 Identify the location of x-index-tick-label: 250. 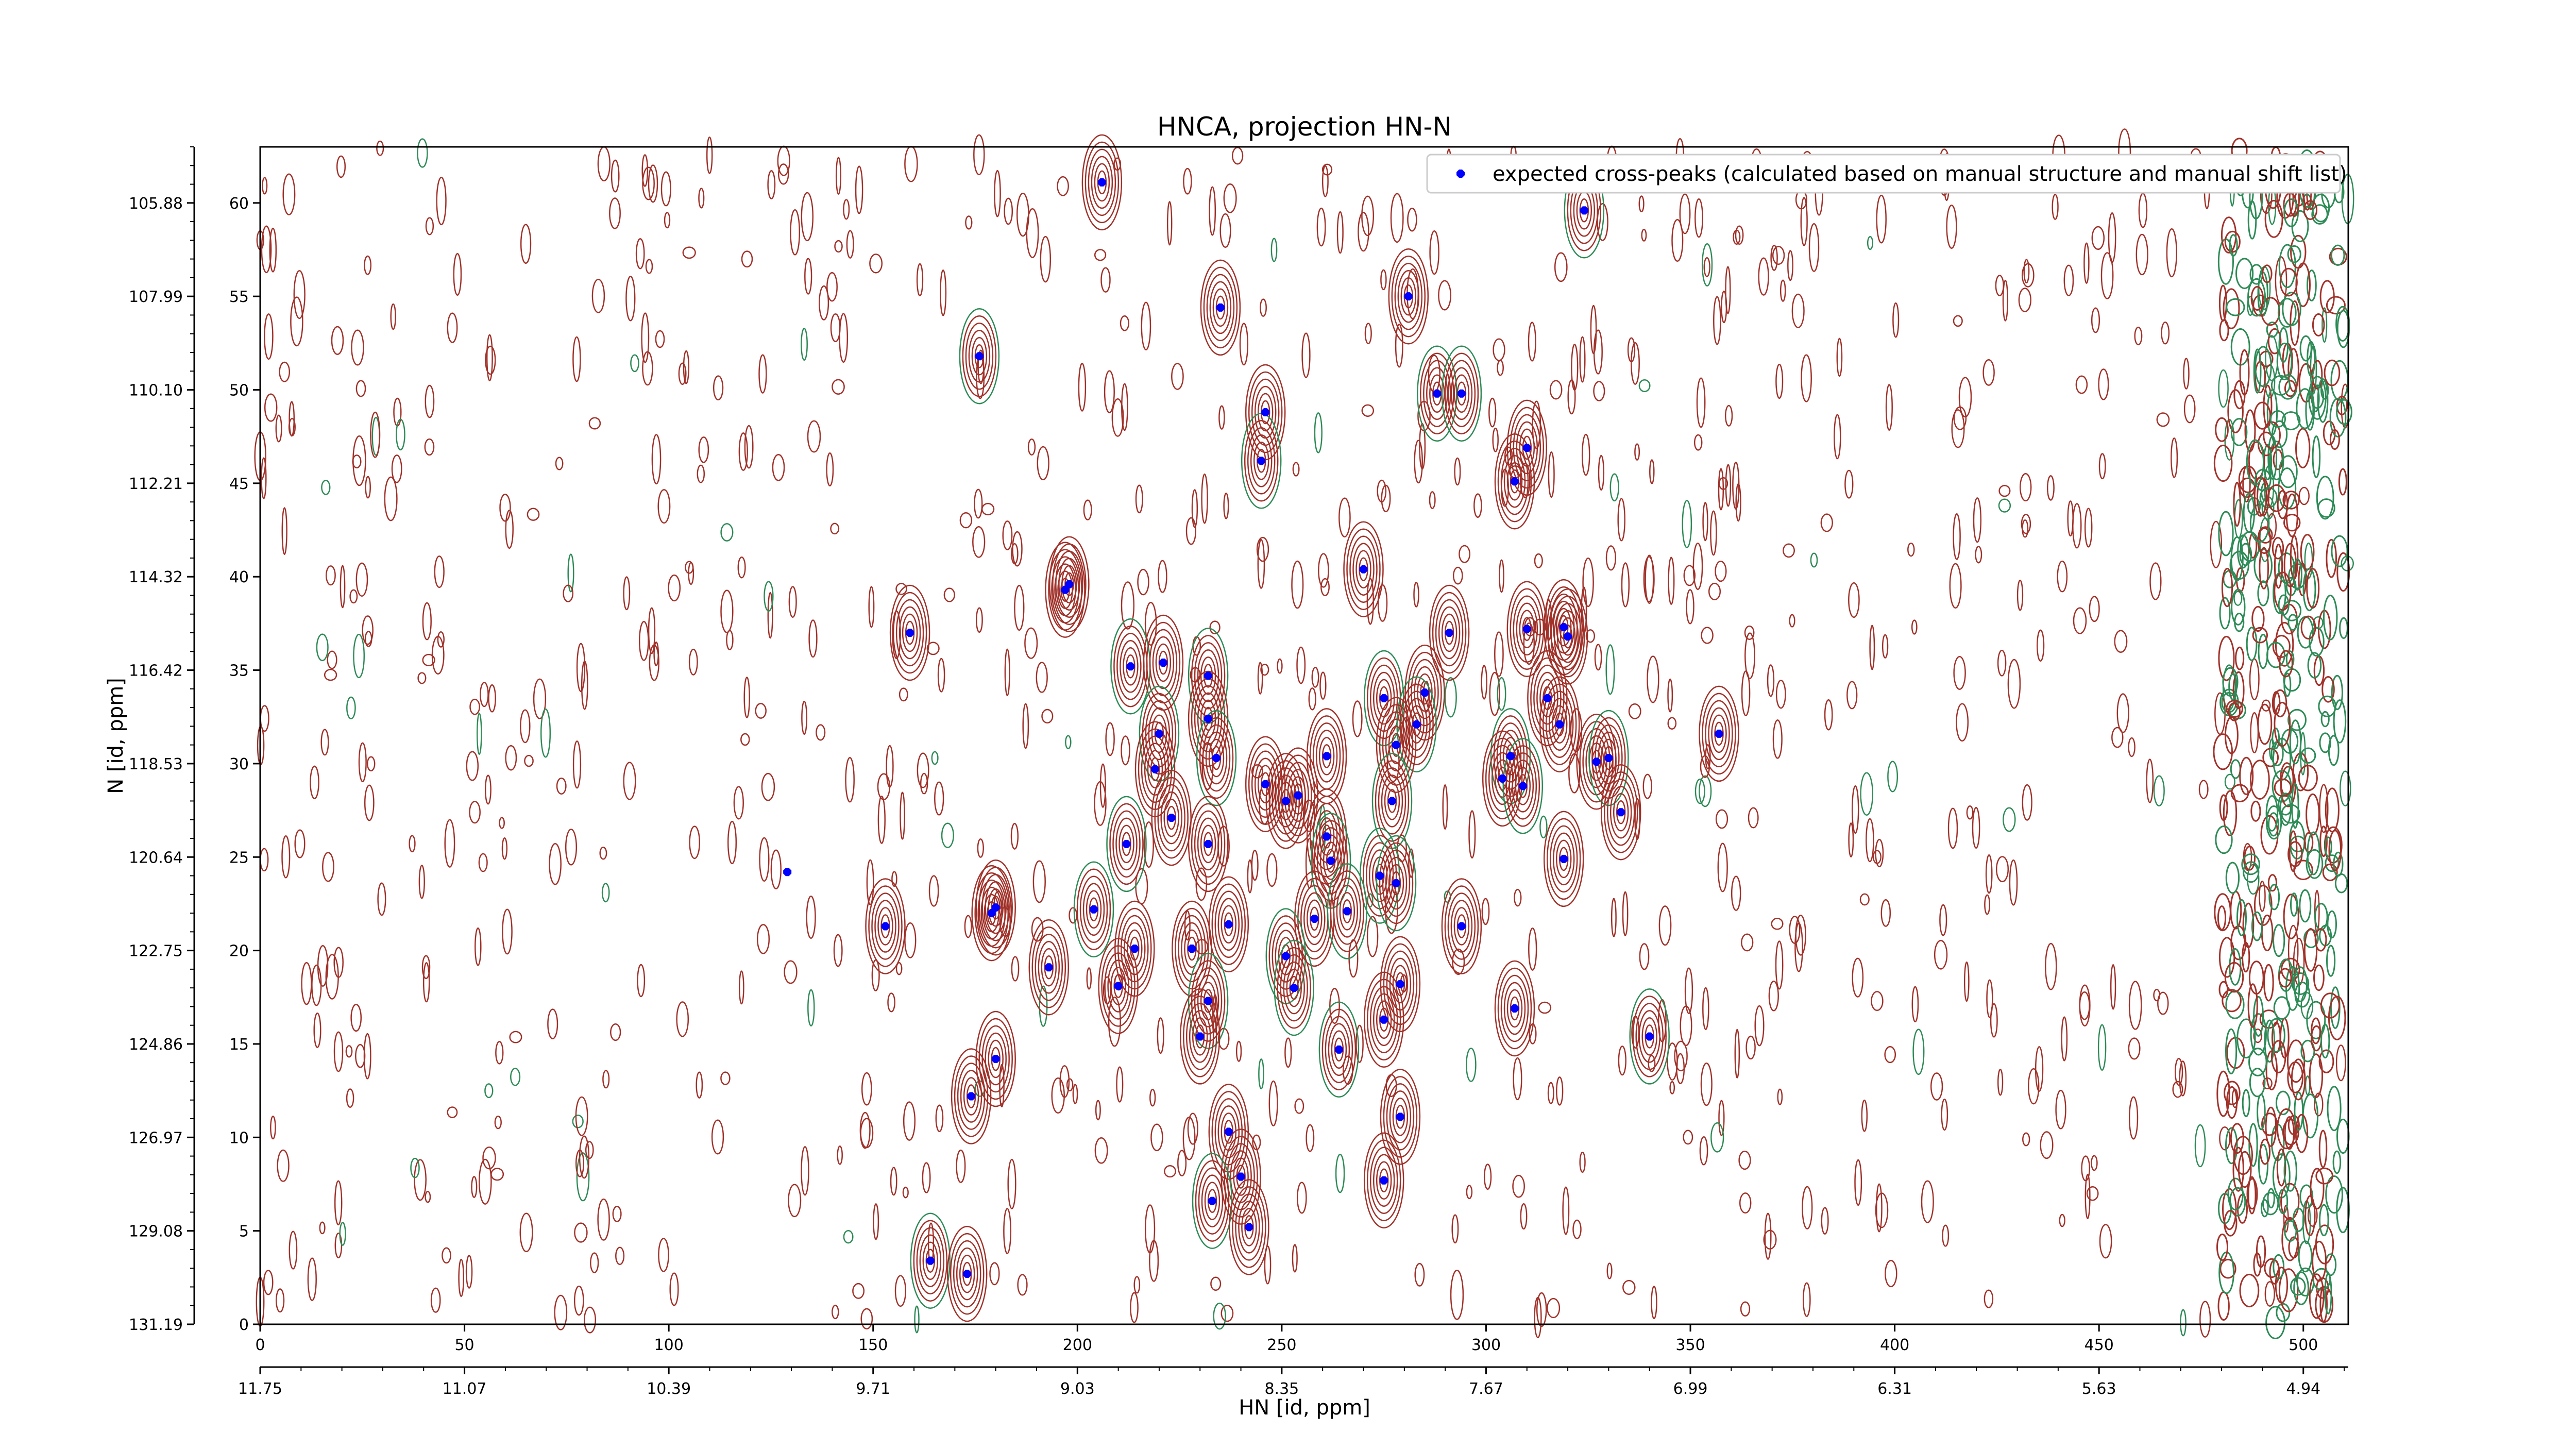
(1281, 1345).